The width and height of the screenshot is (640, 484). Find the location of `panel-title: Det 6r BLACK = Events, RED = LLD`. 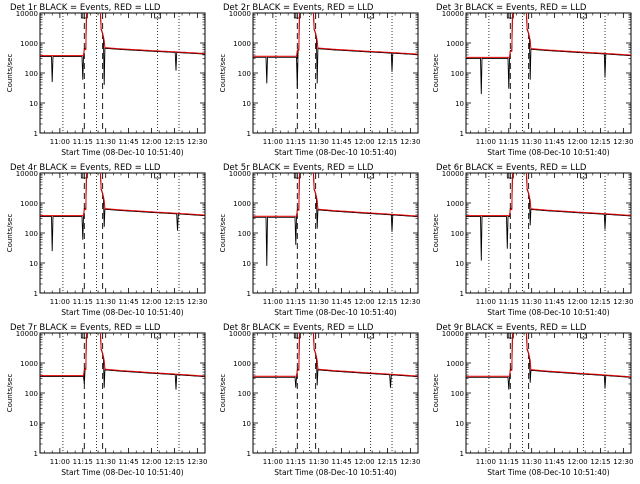

panel-title: Det 6r BLACK = Events, RED = LLD is located at coordinates (511, 168).